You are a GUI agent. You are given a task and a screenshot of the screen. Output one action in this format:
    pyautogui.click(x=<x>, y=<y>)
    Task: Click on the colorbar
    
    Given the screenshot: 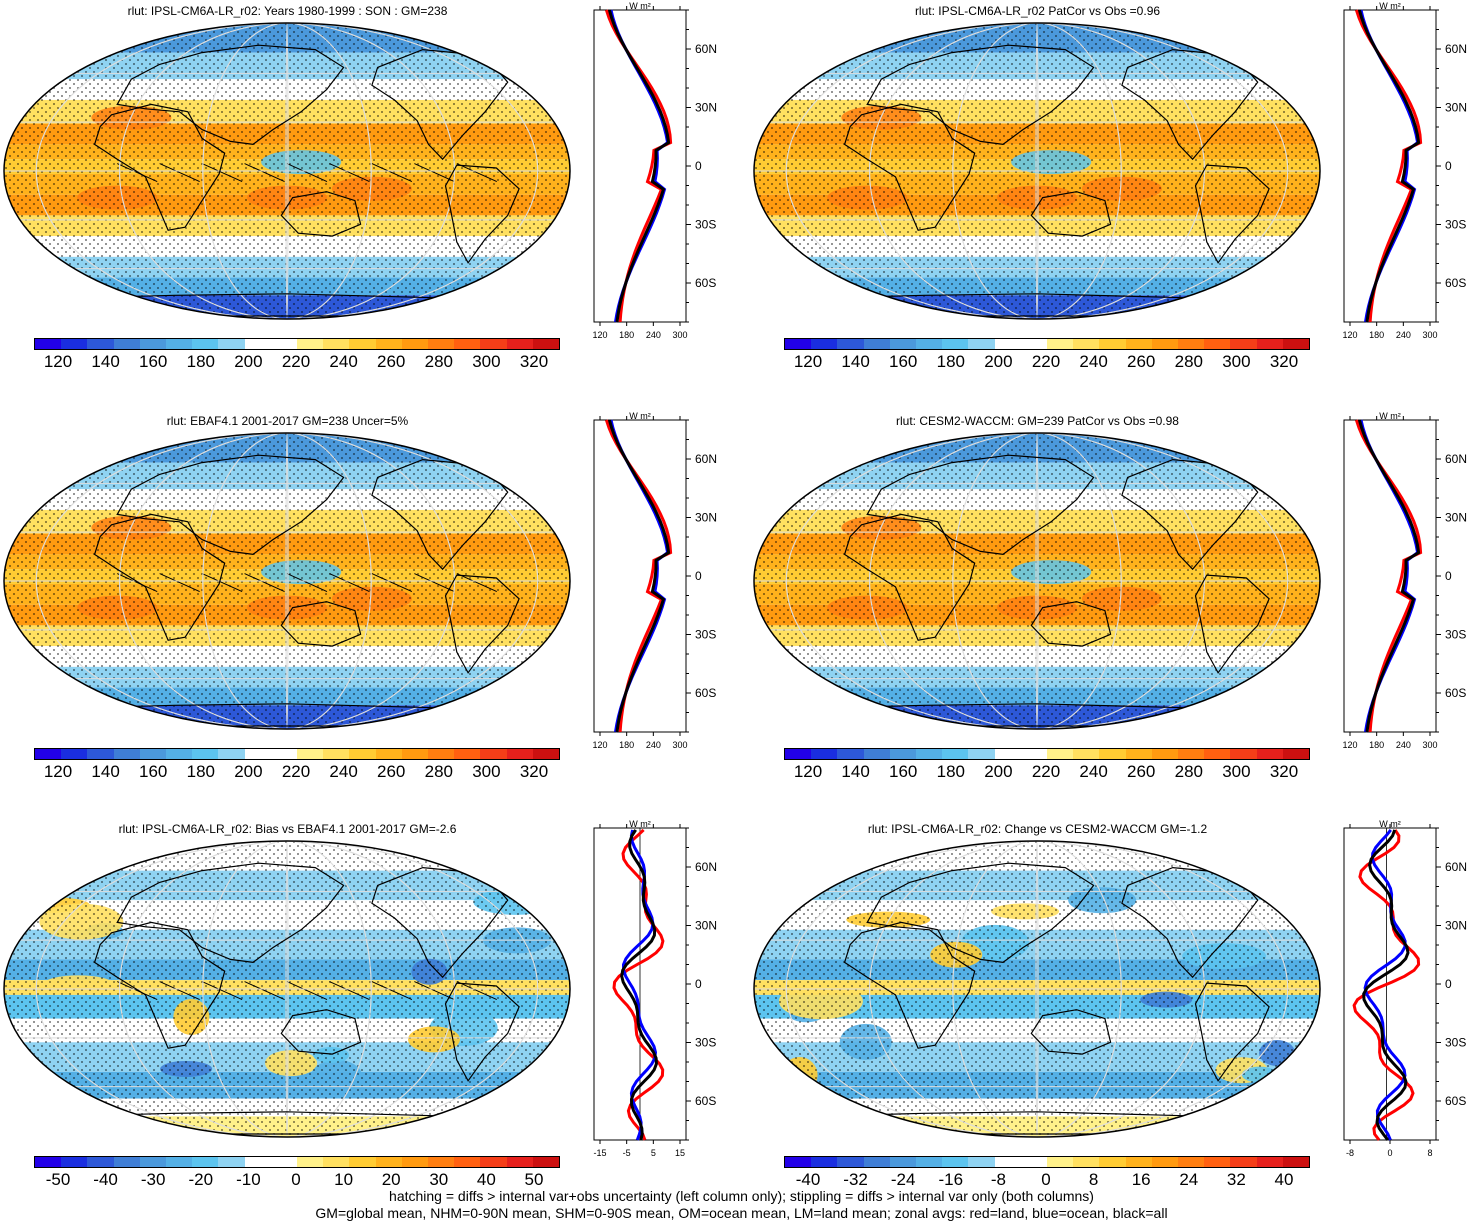 What is the action you would take?
    pyautogui.click(x=297, y=754)
    